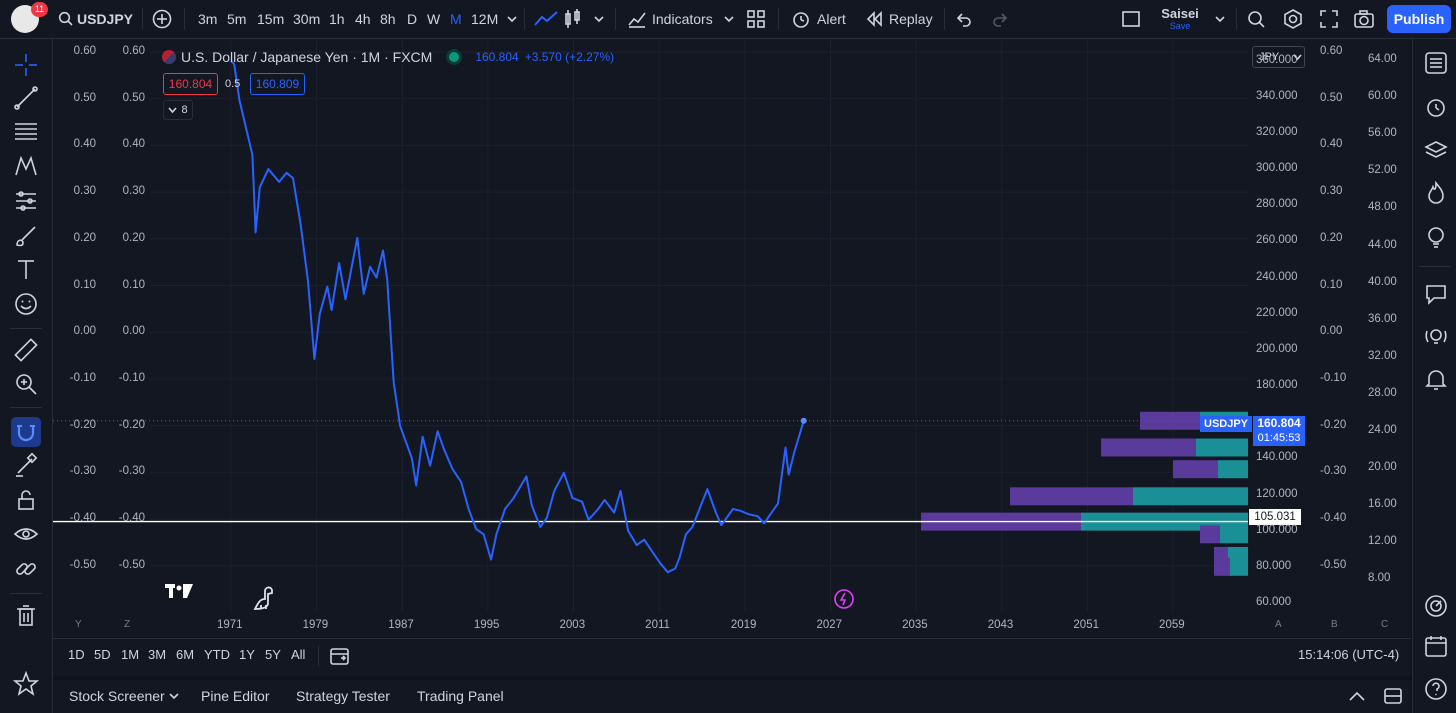 This screenshot has width=1456, height=713. I want to click on sell-button: 160.804, so click(190, 84).